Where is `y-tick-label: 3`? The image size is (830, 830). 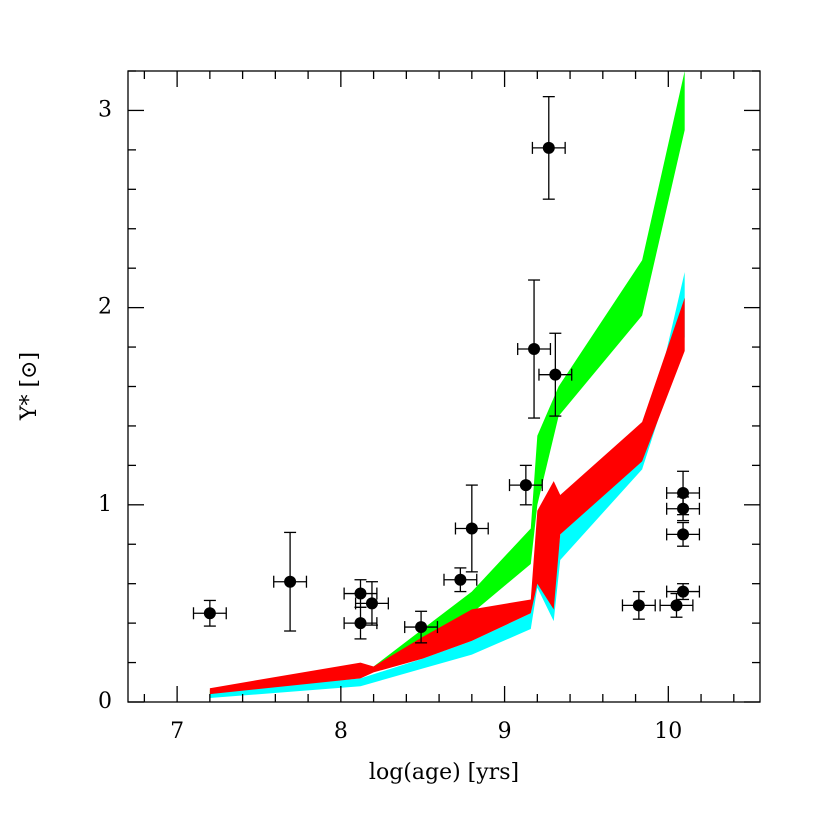
y-tick-label: 3 is located at coordinates (105, 109).